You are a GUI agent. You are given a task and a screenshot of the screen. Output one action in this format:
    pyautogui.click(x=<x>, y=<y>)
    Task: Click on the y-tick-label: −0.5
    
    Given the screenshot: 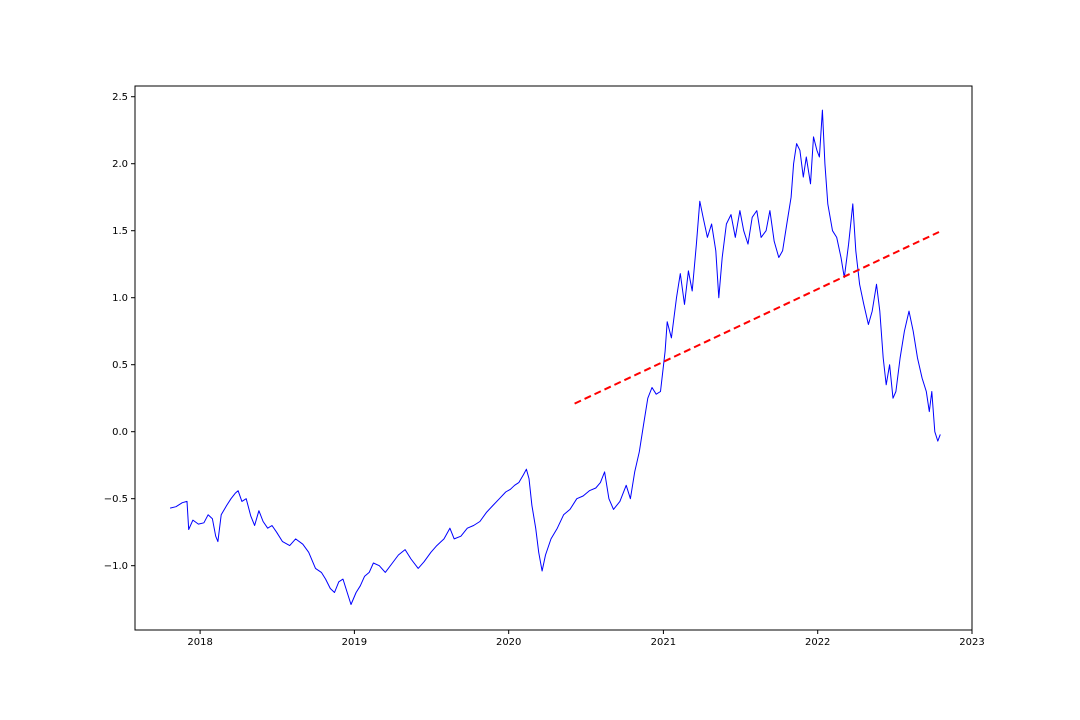 What is the action you would take?
    pyautogui.click(x=116, y=499)
    